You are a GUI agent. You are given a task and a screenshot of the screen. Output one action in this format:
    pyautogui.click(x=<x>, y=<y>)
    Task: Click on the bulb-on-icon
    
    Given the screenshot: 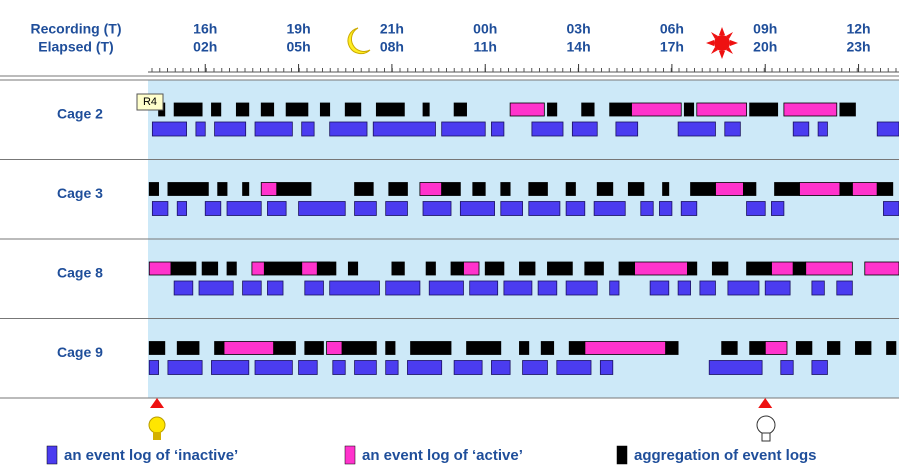 What is the action you would take?
    pyautogui.click(x=157, y=428)
    